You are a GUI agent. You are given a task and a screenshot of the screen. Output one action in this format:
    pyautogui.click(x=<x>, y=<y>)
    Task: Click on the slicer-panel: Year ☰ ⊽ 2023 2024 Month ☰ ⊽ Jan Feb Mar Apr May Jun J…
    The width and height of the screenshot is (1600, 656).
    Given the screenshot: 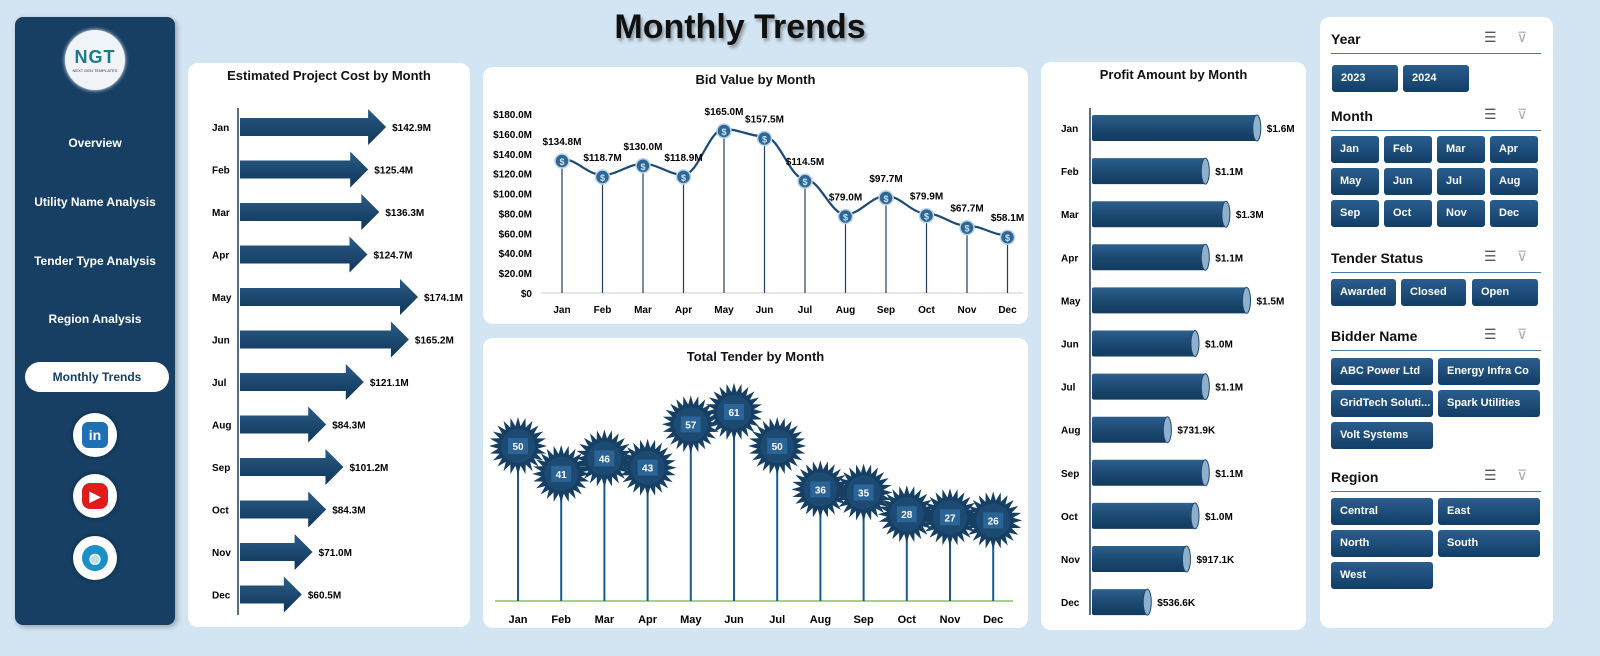 What is the action you would take?
    pyautogui.click(x=1436, y=322)
    